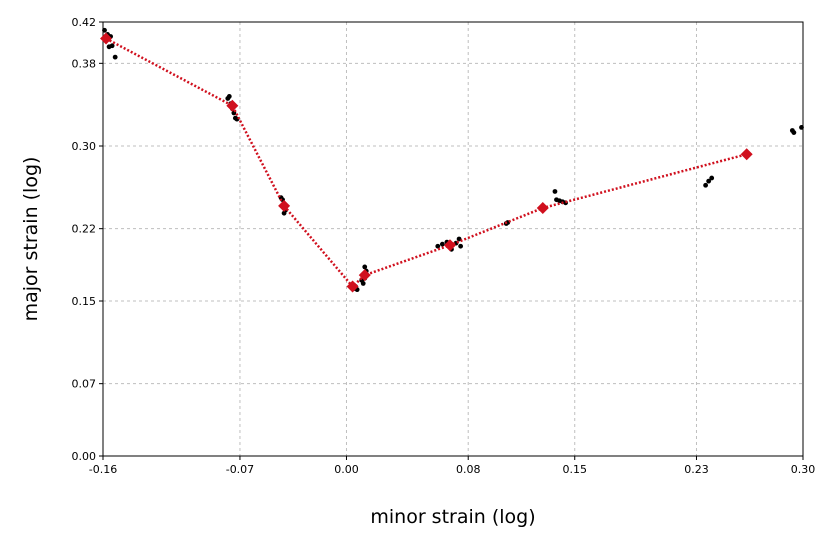 The height and width of the screenshot is (533, 819). Describe the element at coordinates (84, 146) in the screenshot. I see `y-tick-label: 0.30` at that location.